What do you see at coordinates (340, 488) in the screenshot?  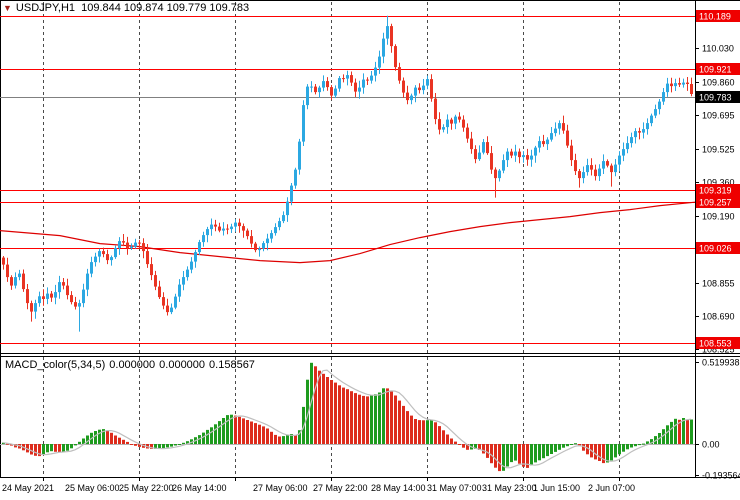 I see `time-axis-label: 27 May 22:00` at bounding box center [340, 488].